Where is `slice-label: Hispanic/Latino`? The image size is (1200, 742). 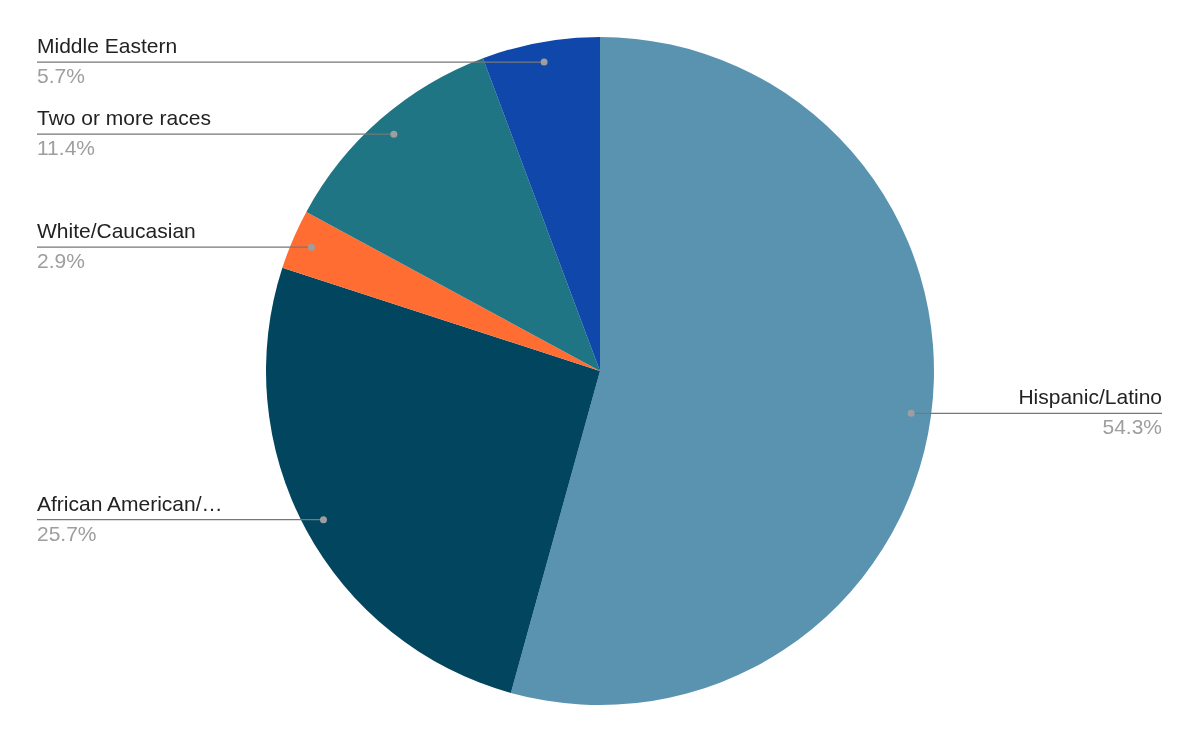 slice-label: Hispanic/Latino is located at coordinates (1090, 397).